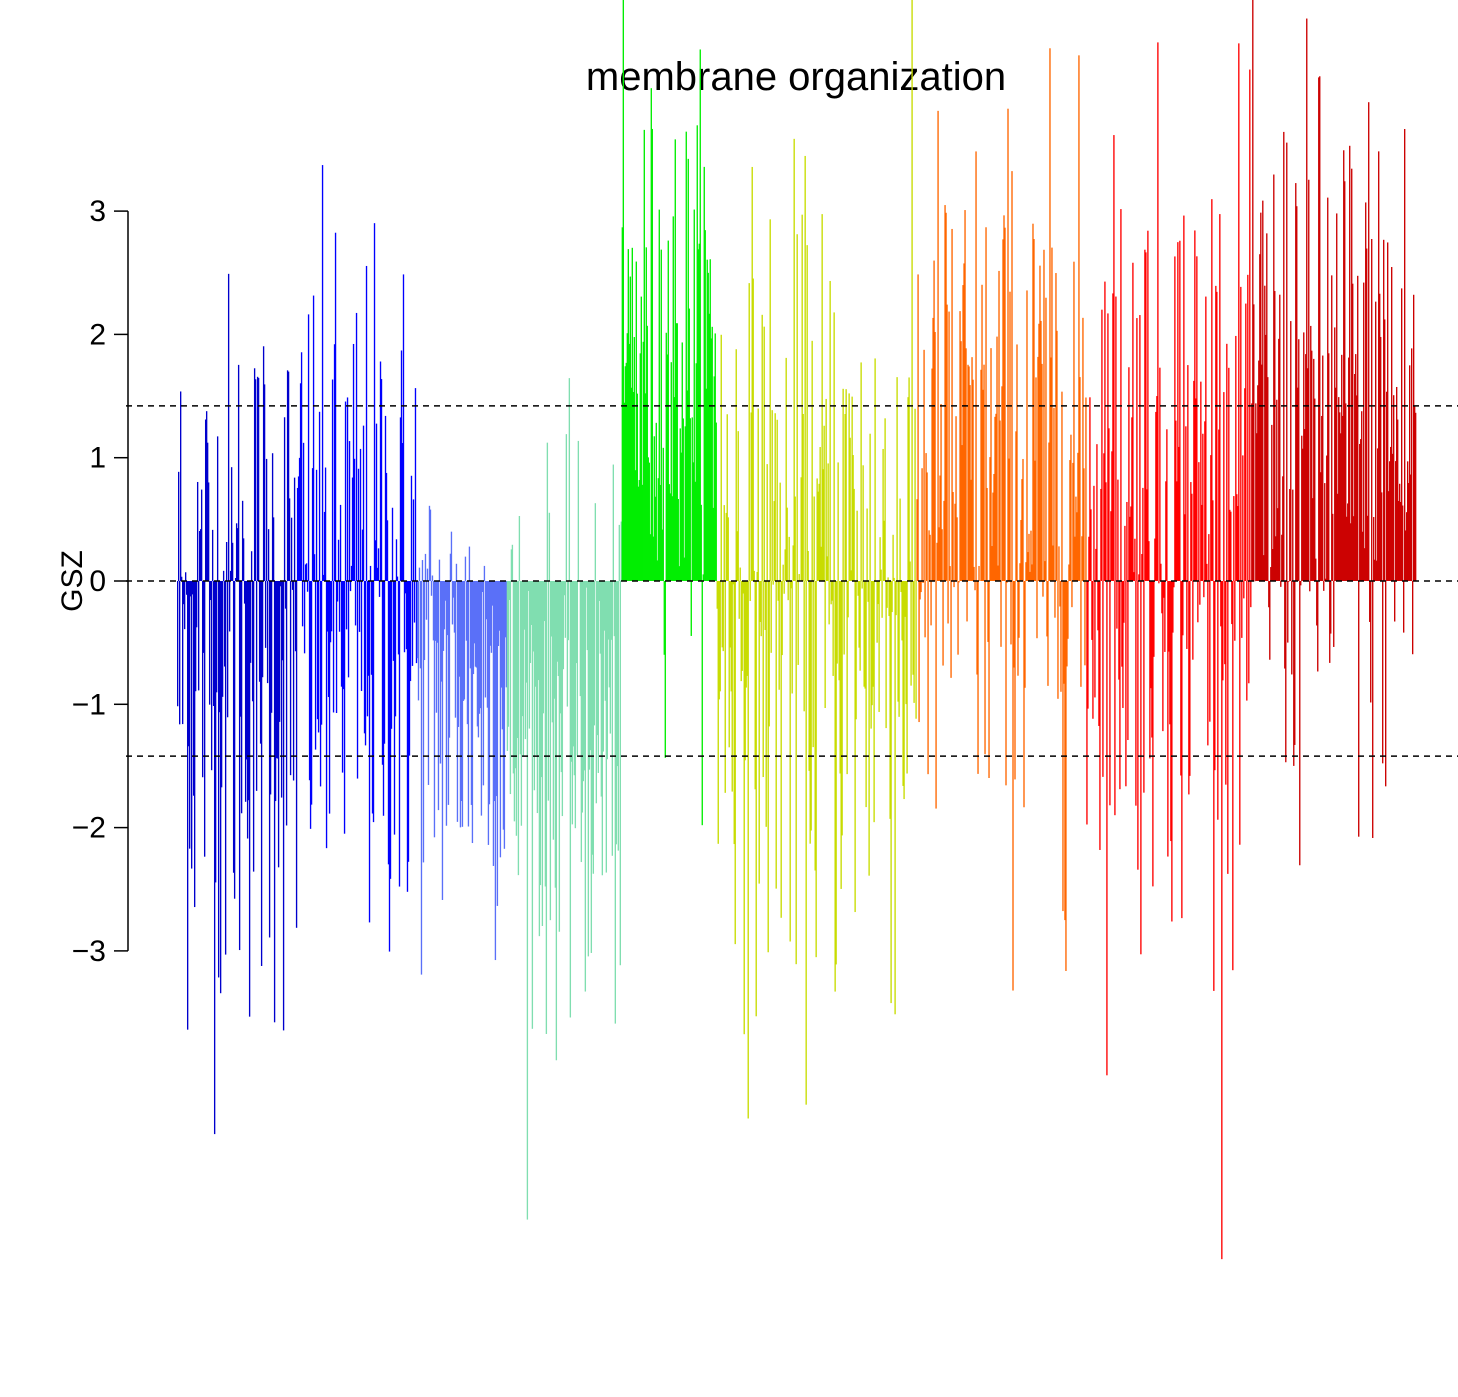  Describe the element at coordinates (796, 77) in the screenshot. I see `chart-title: membrane organization` at that location.